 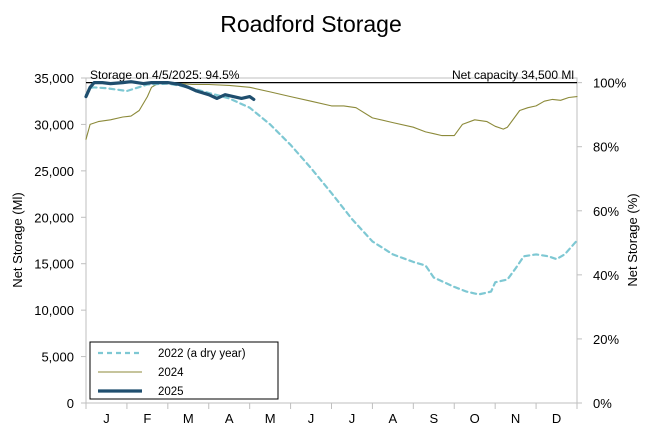 What do you see at coordinates (311, 24) in the screenshot?
I see `chart-title: Roadford Storage` at bounding box center [311, 24].